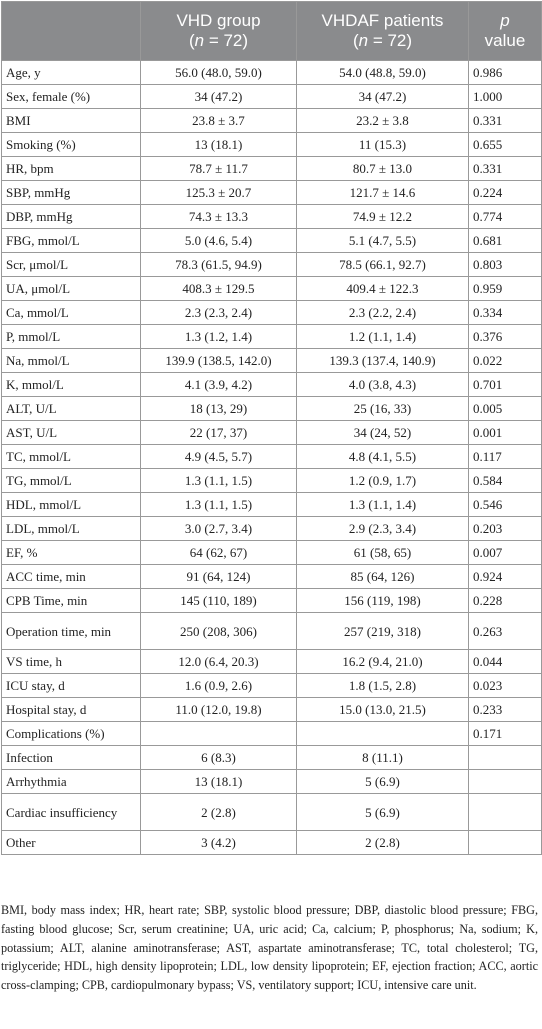  What do you see at coordinates (505, 40) in the screenshot?
I see `header-p-label: value` at bounding box center [505, 40].